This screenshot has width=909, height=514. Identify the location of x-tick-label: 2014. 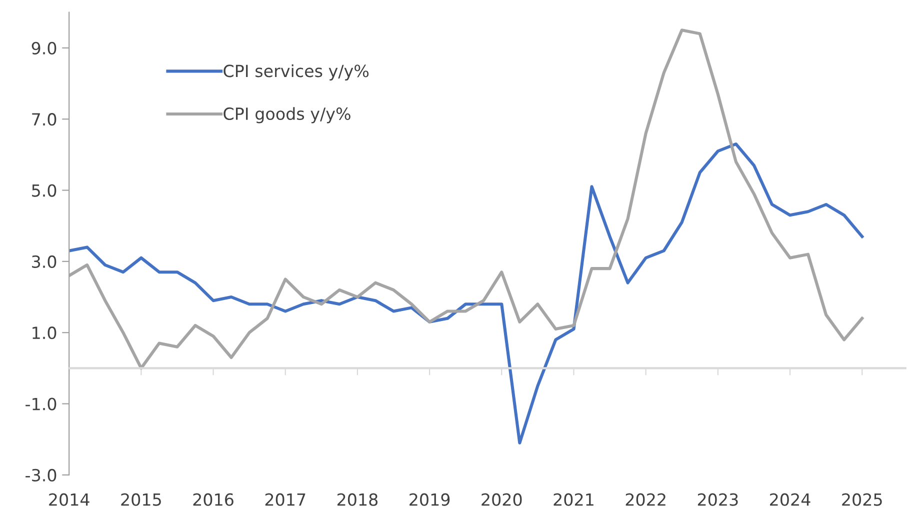
(69, 499).